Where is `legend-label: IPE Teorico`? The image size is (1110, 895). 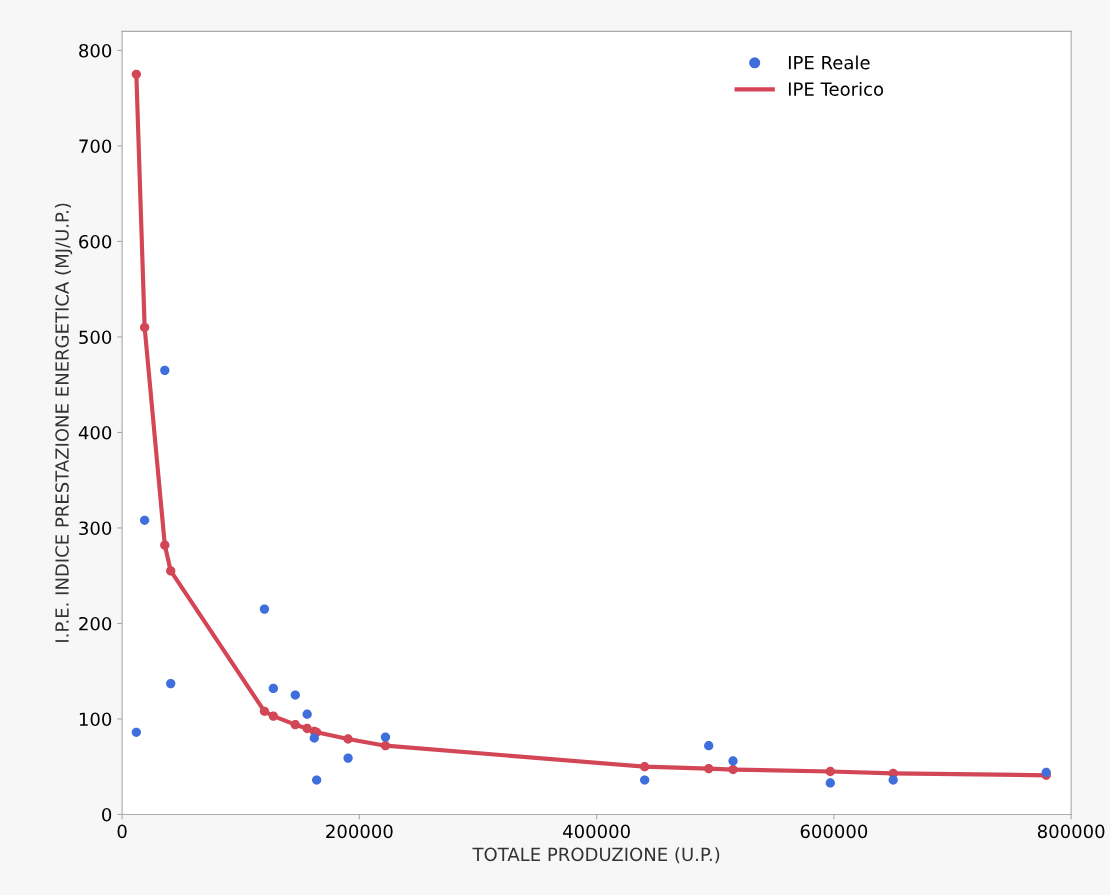
legend-label: IPE Teorico is located at coordinates (836, 88).